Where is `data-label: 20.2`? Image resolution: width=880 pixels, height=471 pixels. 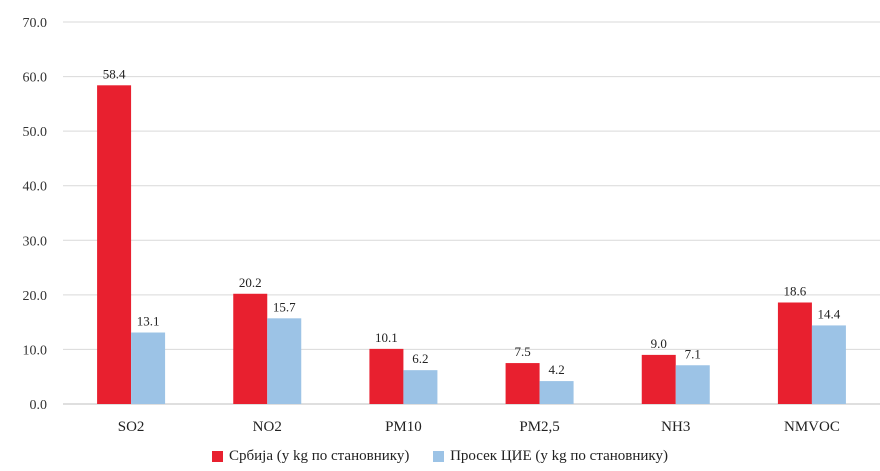 data-label: 20.2 is located at coordinates (250, 282).